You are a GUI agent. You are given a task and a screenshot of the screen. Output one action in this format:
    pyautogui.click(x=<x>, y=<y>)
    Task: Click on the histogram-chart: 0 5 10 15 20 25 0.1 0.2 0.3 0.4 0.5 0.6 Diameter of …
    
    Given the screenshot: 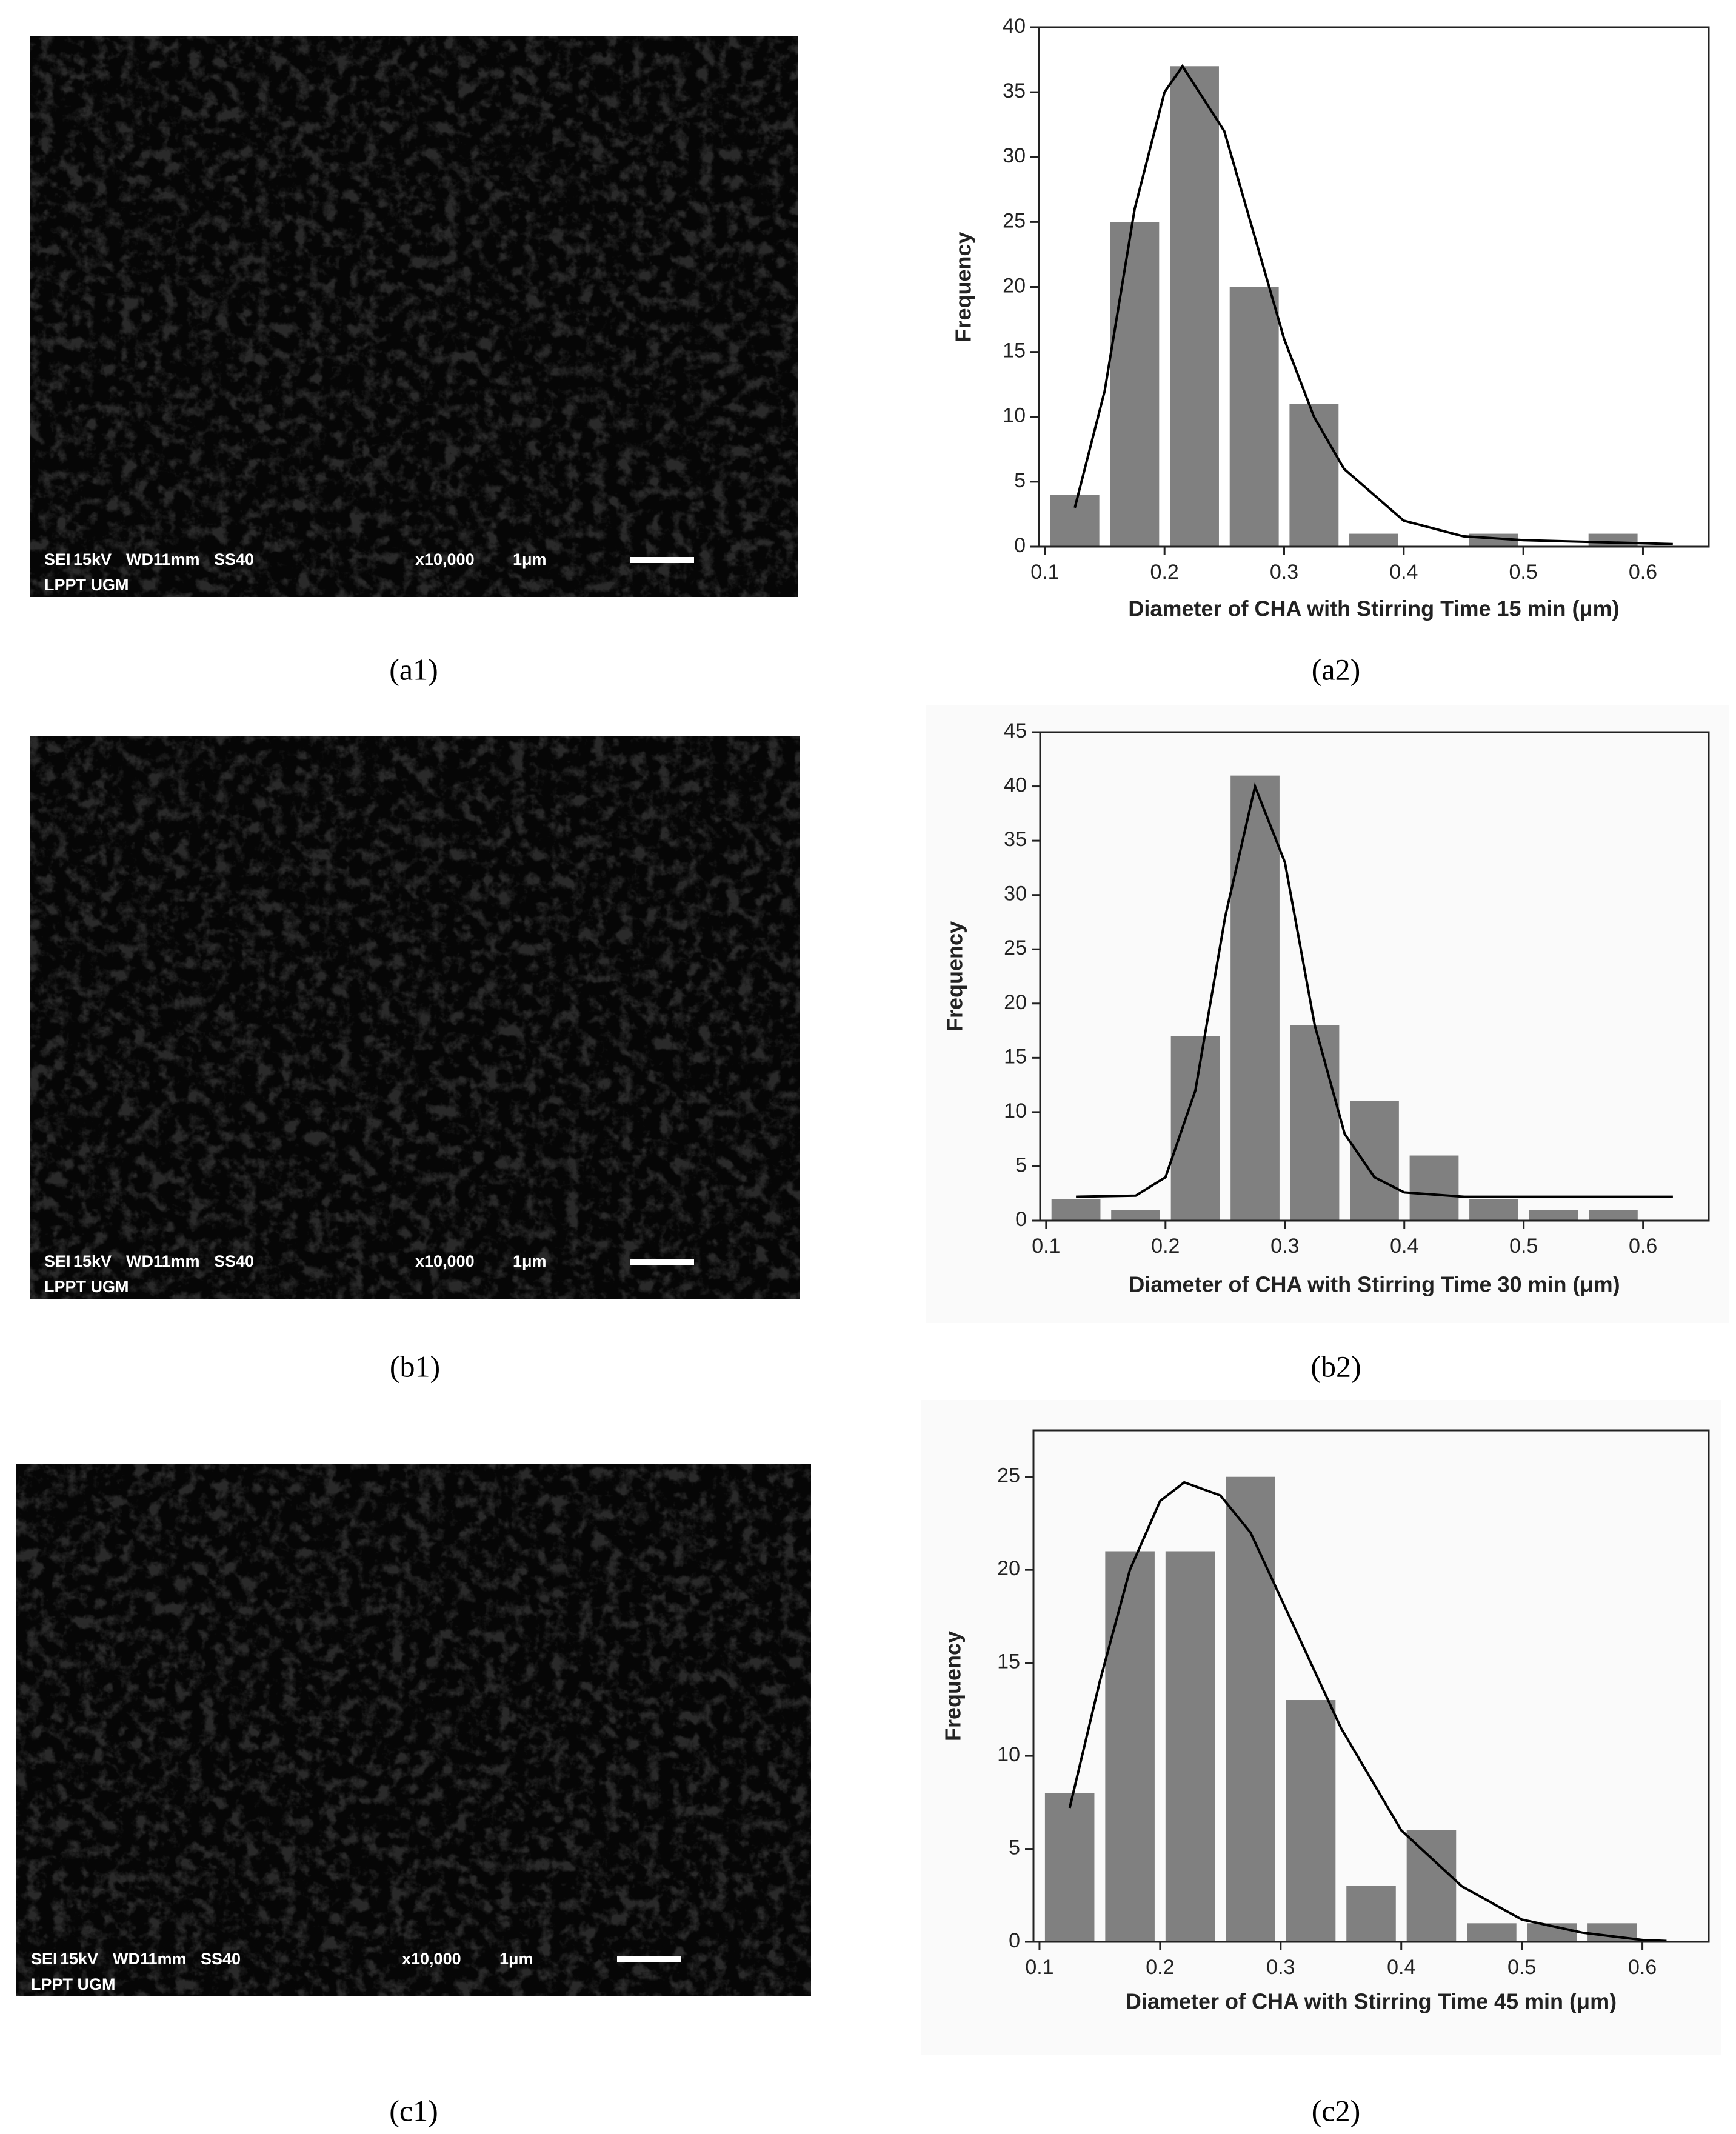 What is the action you would take?
    pyautogui.click(x=1321, y=1727)
    